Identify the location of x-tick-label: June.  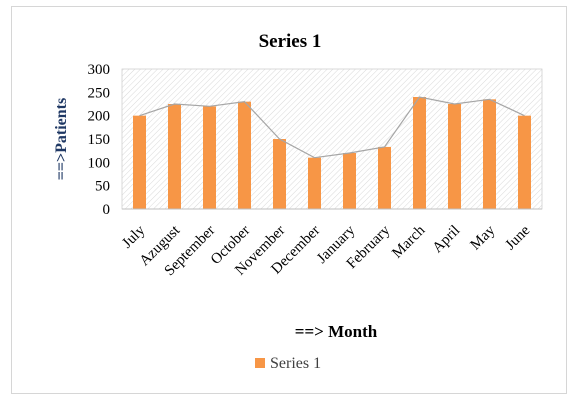
(518, 237).